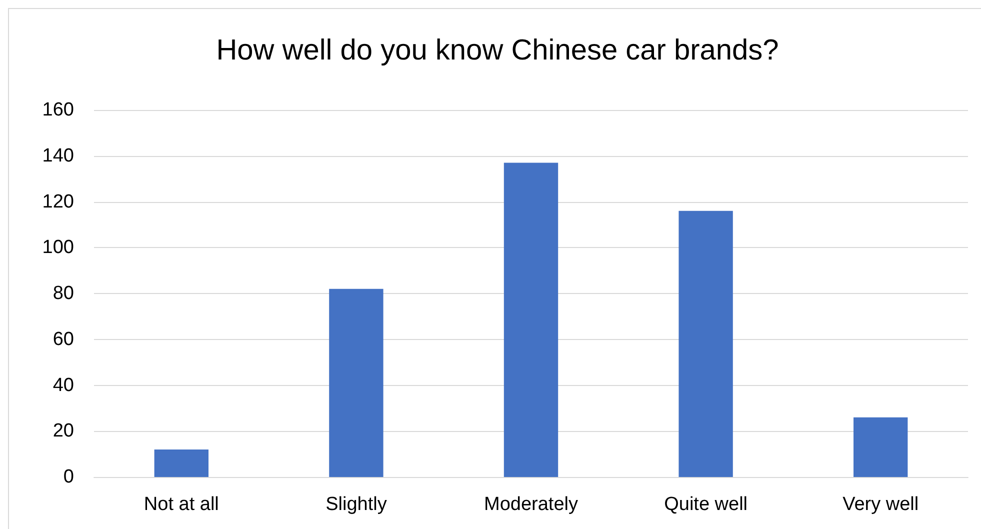  What do you see at coordinates (497, 50) in the screenshot?
I see `chart-title: How well do you know Chinese car brands?` at bounding box center [497, 50].